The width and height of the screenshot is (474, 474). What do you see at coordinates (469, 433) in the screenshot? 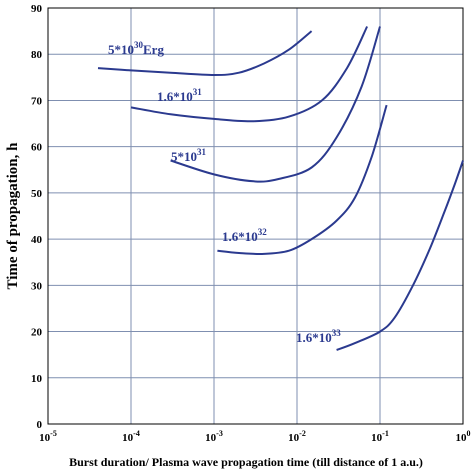
I see `x-tick-exponent: 0` at bounding box center [469, 433].